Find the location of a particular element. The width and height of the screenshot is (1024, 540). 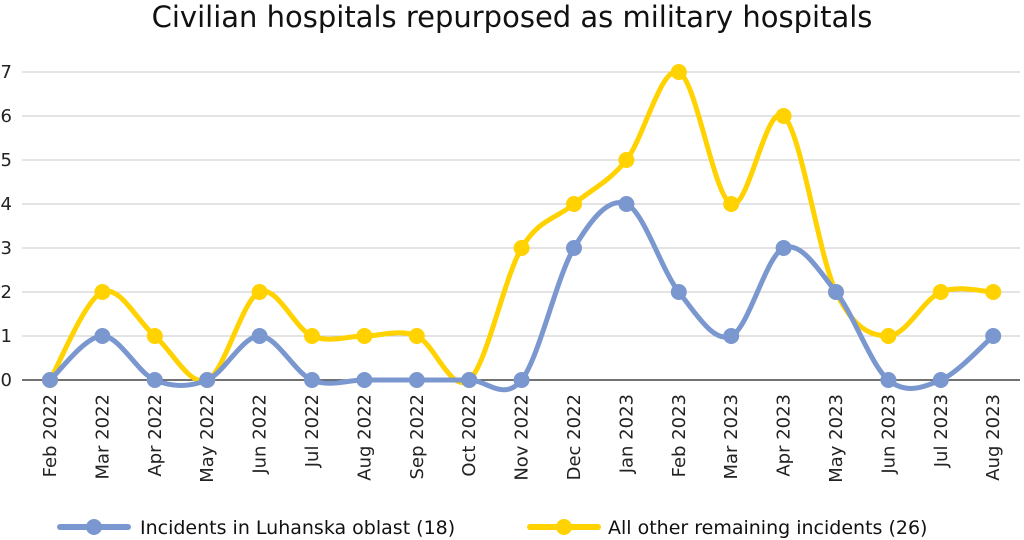

x-tick-label: Jun 2023 is located at coordinates (888, 434).